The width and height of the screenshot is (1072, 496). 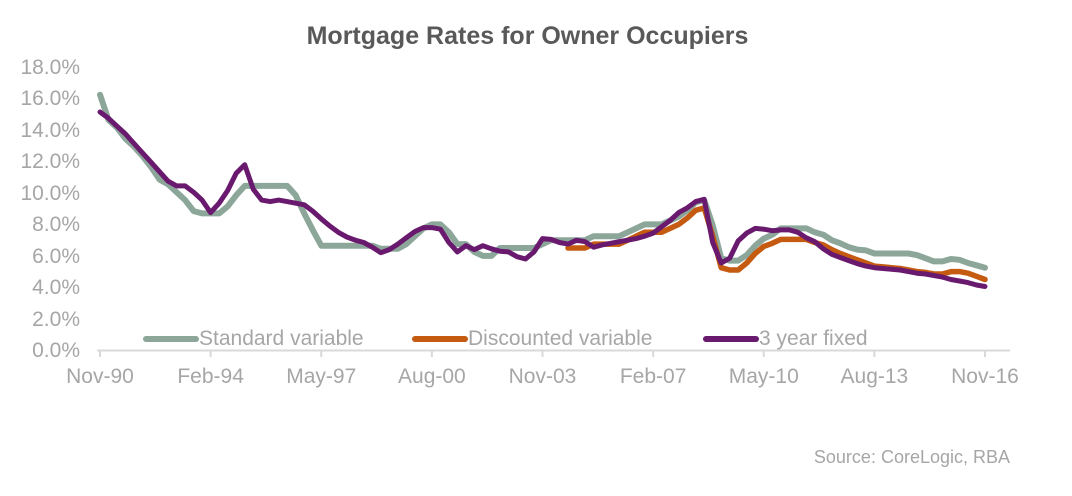 I want to click on legend-item-standard-variable: Standard variable, so click(x=253, y=339).